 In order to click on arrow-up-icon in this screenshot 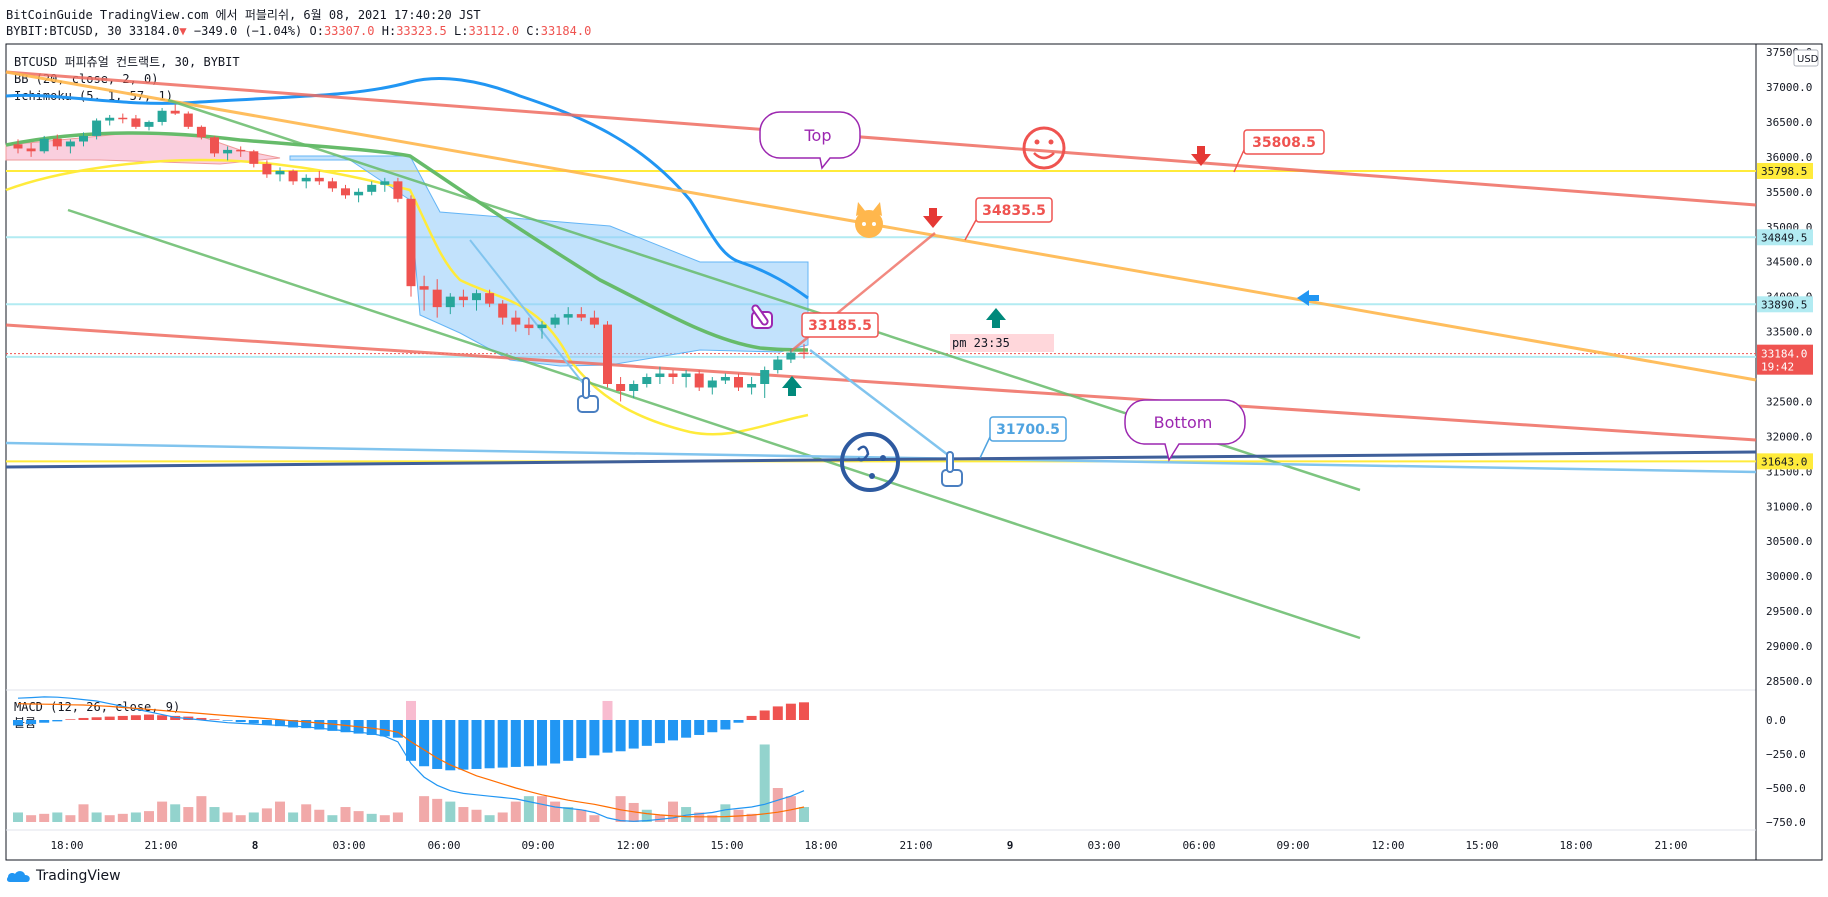, I will do `click(792, 386)`.